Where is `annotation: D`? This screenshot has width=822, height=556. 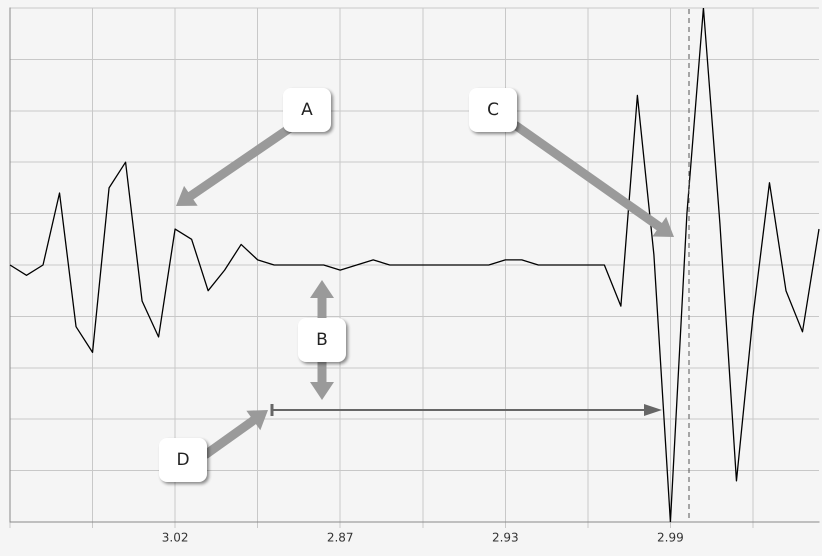 annotation: D is located at coordinates (183, 460).